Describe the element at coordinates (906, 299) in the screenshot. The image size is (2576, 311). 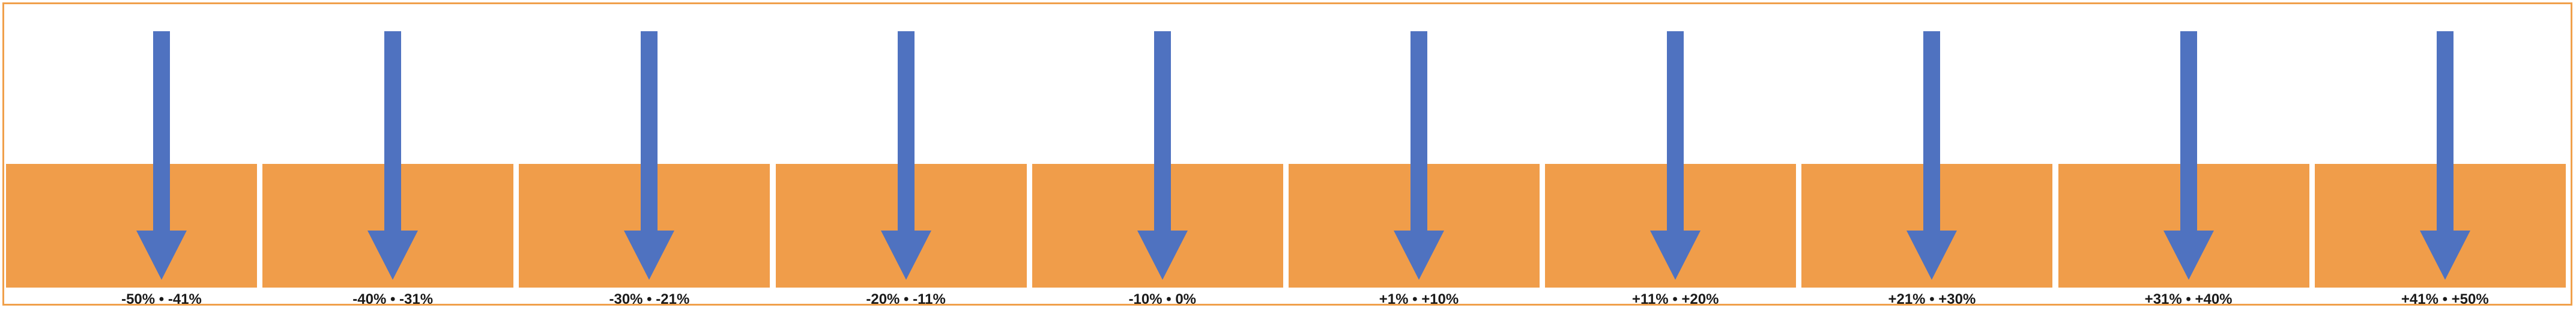
I see `range-label: -20% • -11%` at that location.